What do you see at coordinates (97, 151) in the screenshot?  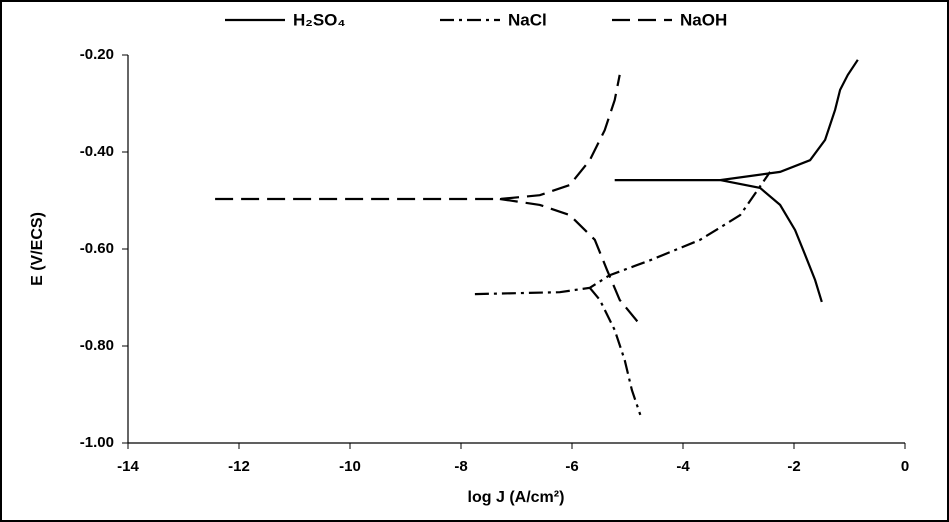 I see `y-tick-label: -0.40` at bounding box center [97, 151].